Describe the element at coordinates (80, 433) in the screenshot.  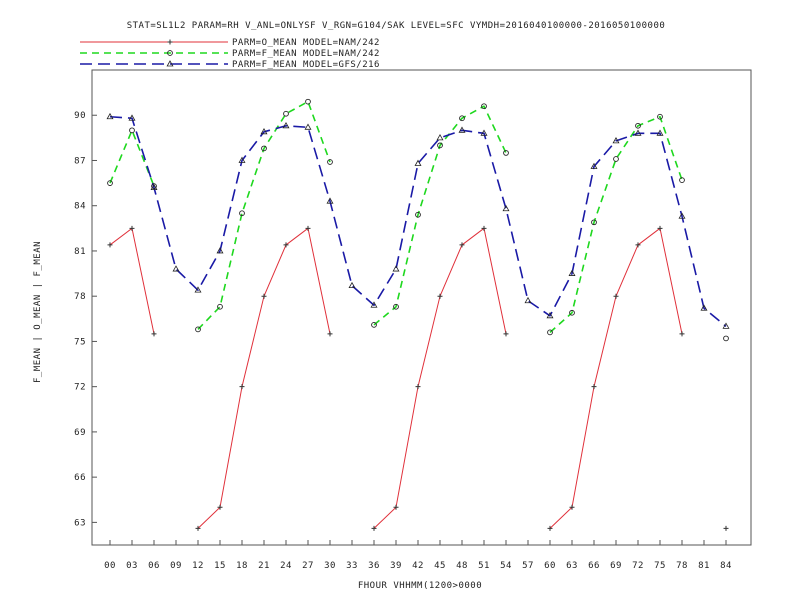
I see `y-tick-label: 69` at that location.